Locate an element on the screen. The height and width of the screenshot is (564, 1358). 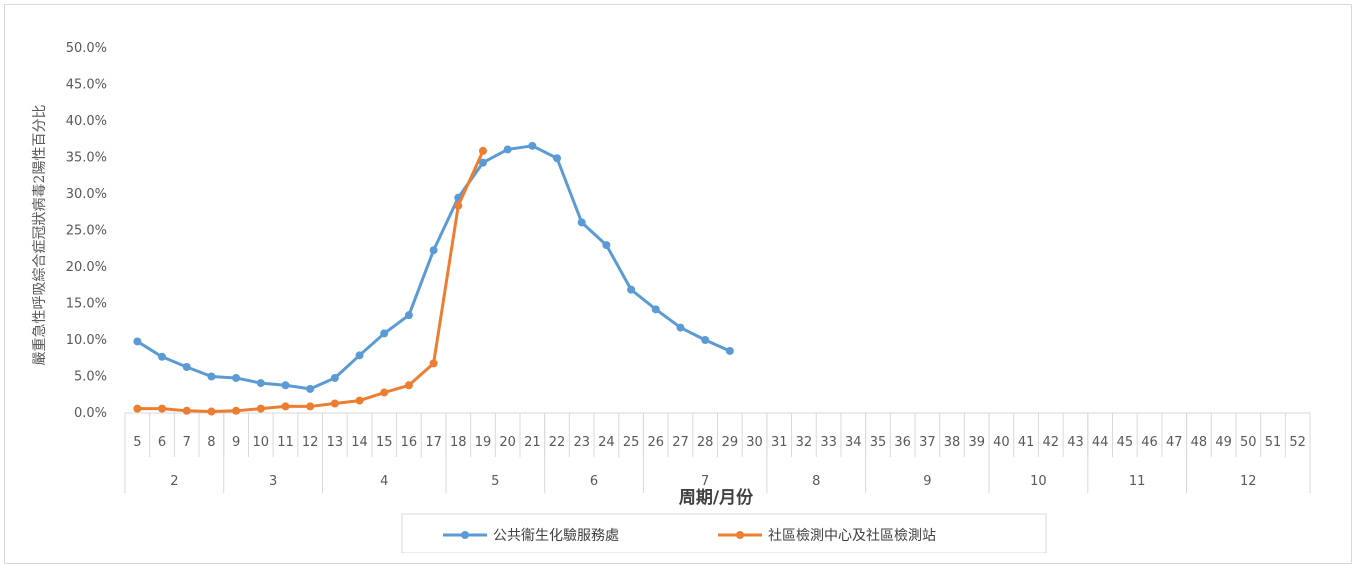
month-label: 4 is located at coordinates (384, 481).